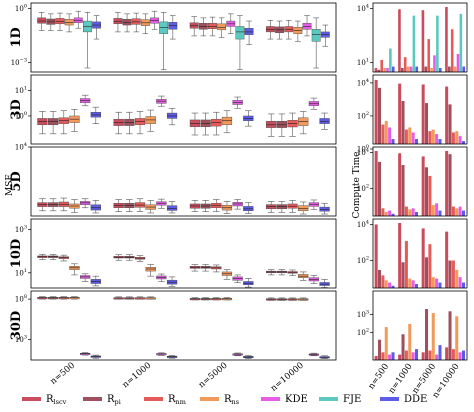 The width and height of the screenshot is (474, 412). I want to click on mse-panel-30d: 10⁸ 10³, so click(176, 325).